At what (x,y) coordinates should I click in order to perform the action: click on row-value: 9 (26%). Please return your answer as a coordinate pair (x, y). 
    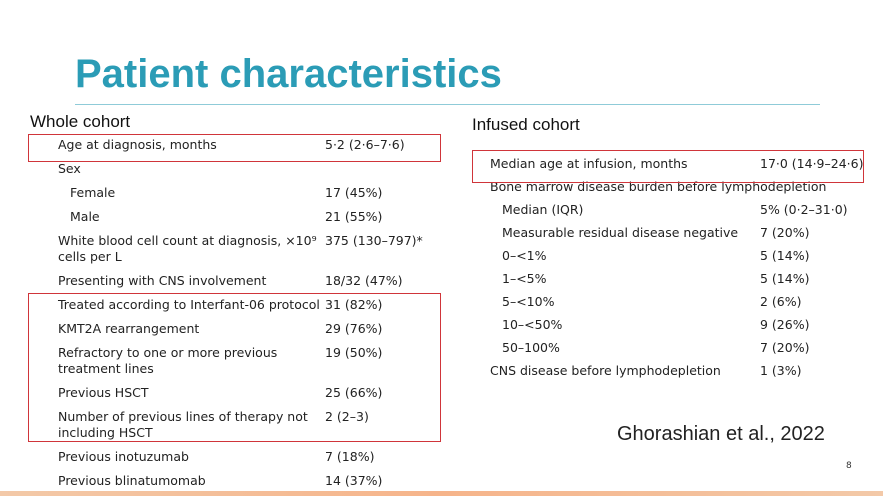
    Looking at the image, I should click on (785, 324).